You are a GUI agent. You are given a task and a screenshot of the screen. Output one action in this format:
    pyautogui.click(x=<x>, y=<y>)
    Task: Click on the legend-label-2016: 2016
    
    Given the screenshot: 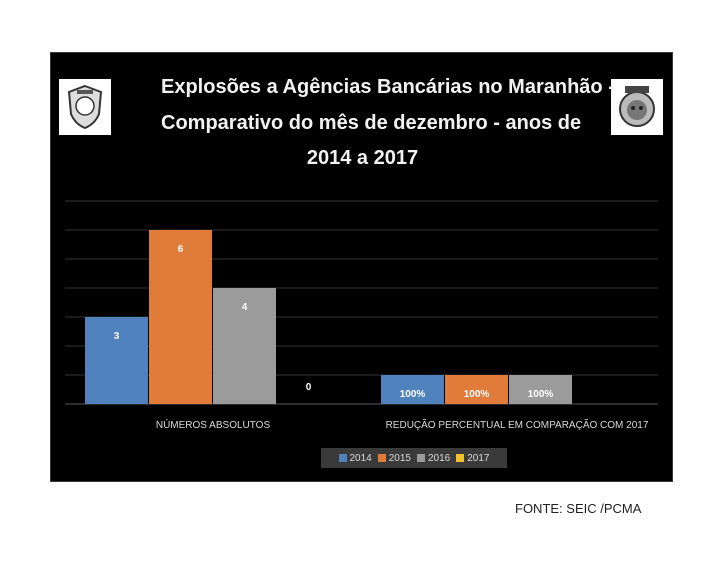 What is the action you would take?
    pyautogui.click(x=439, y=458)
    